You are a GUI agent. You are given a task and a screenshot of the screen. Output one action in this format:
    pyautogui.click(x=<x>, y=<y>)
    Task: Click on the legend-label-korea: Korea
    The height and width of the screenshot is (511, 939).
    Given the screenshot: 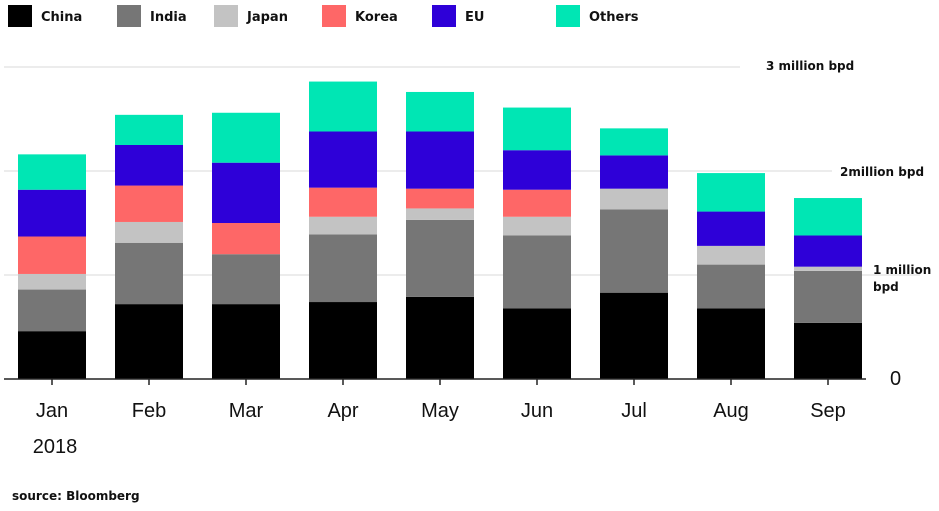 What is the action you would take?
    pyautogui.click(x=376, y=17)
    